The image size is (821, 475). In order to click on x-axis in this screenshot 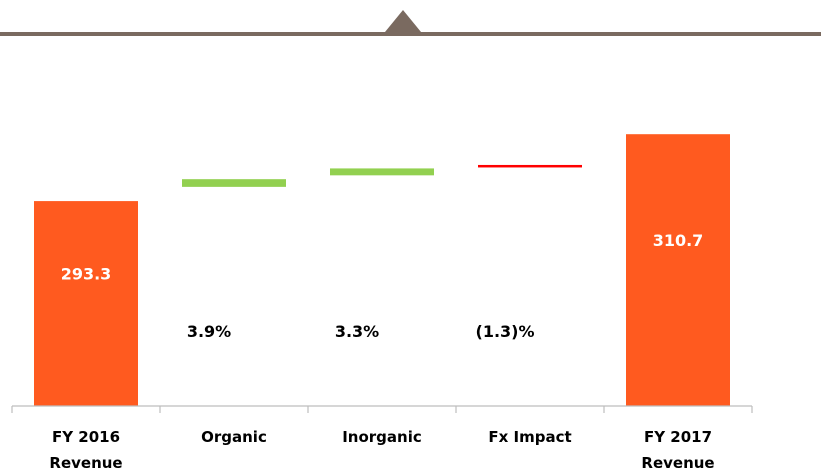, I will do `click(382, 409)`.